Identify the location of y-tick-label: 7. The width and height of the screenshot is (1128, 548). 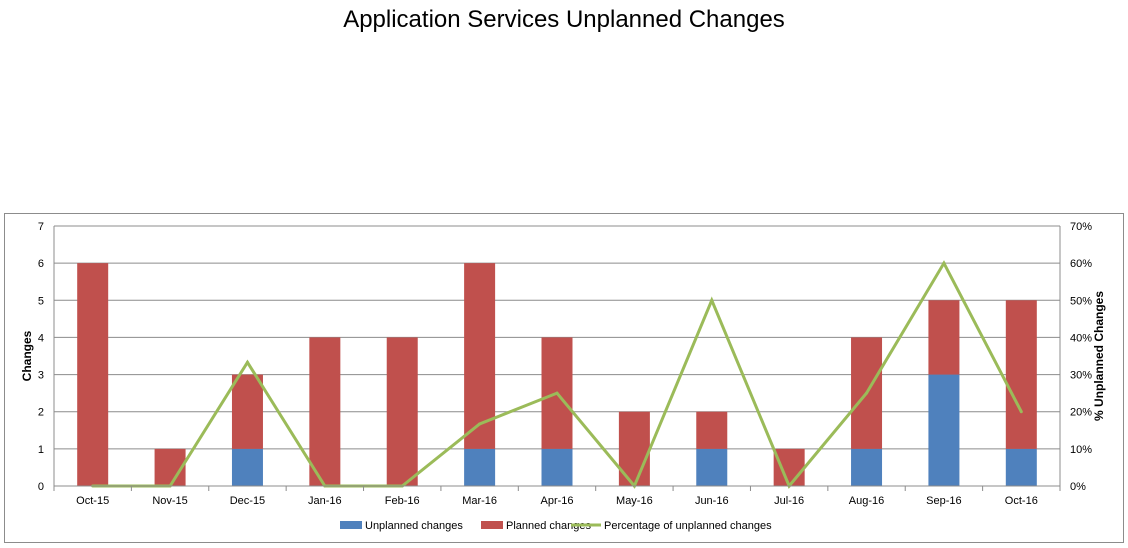
(41, 227).